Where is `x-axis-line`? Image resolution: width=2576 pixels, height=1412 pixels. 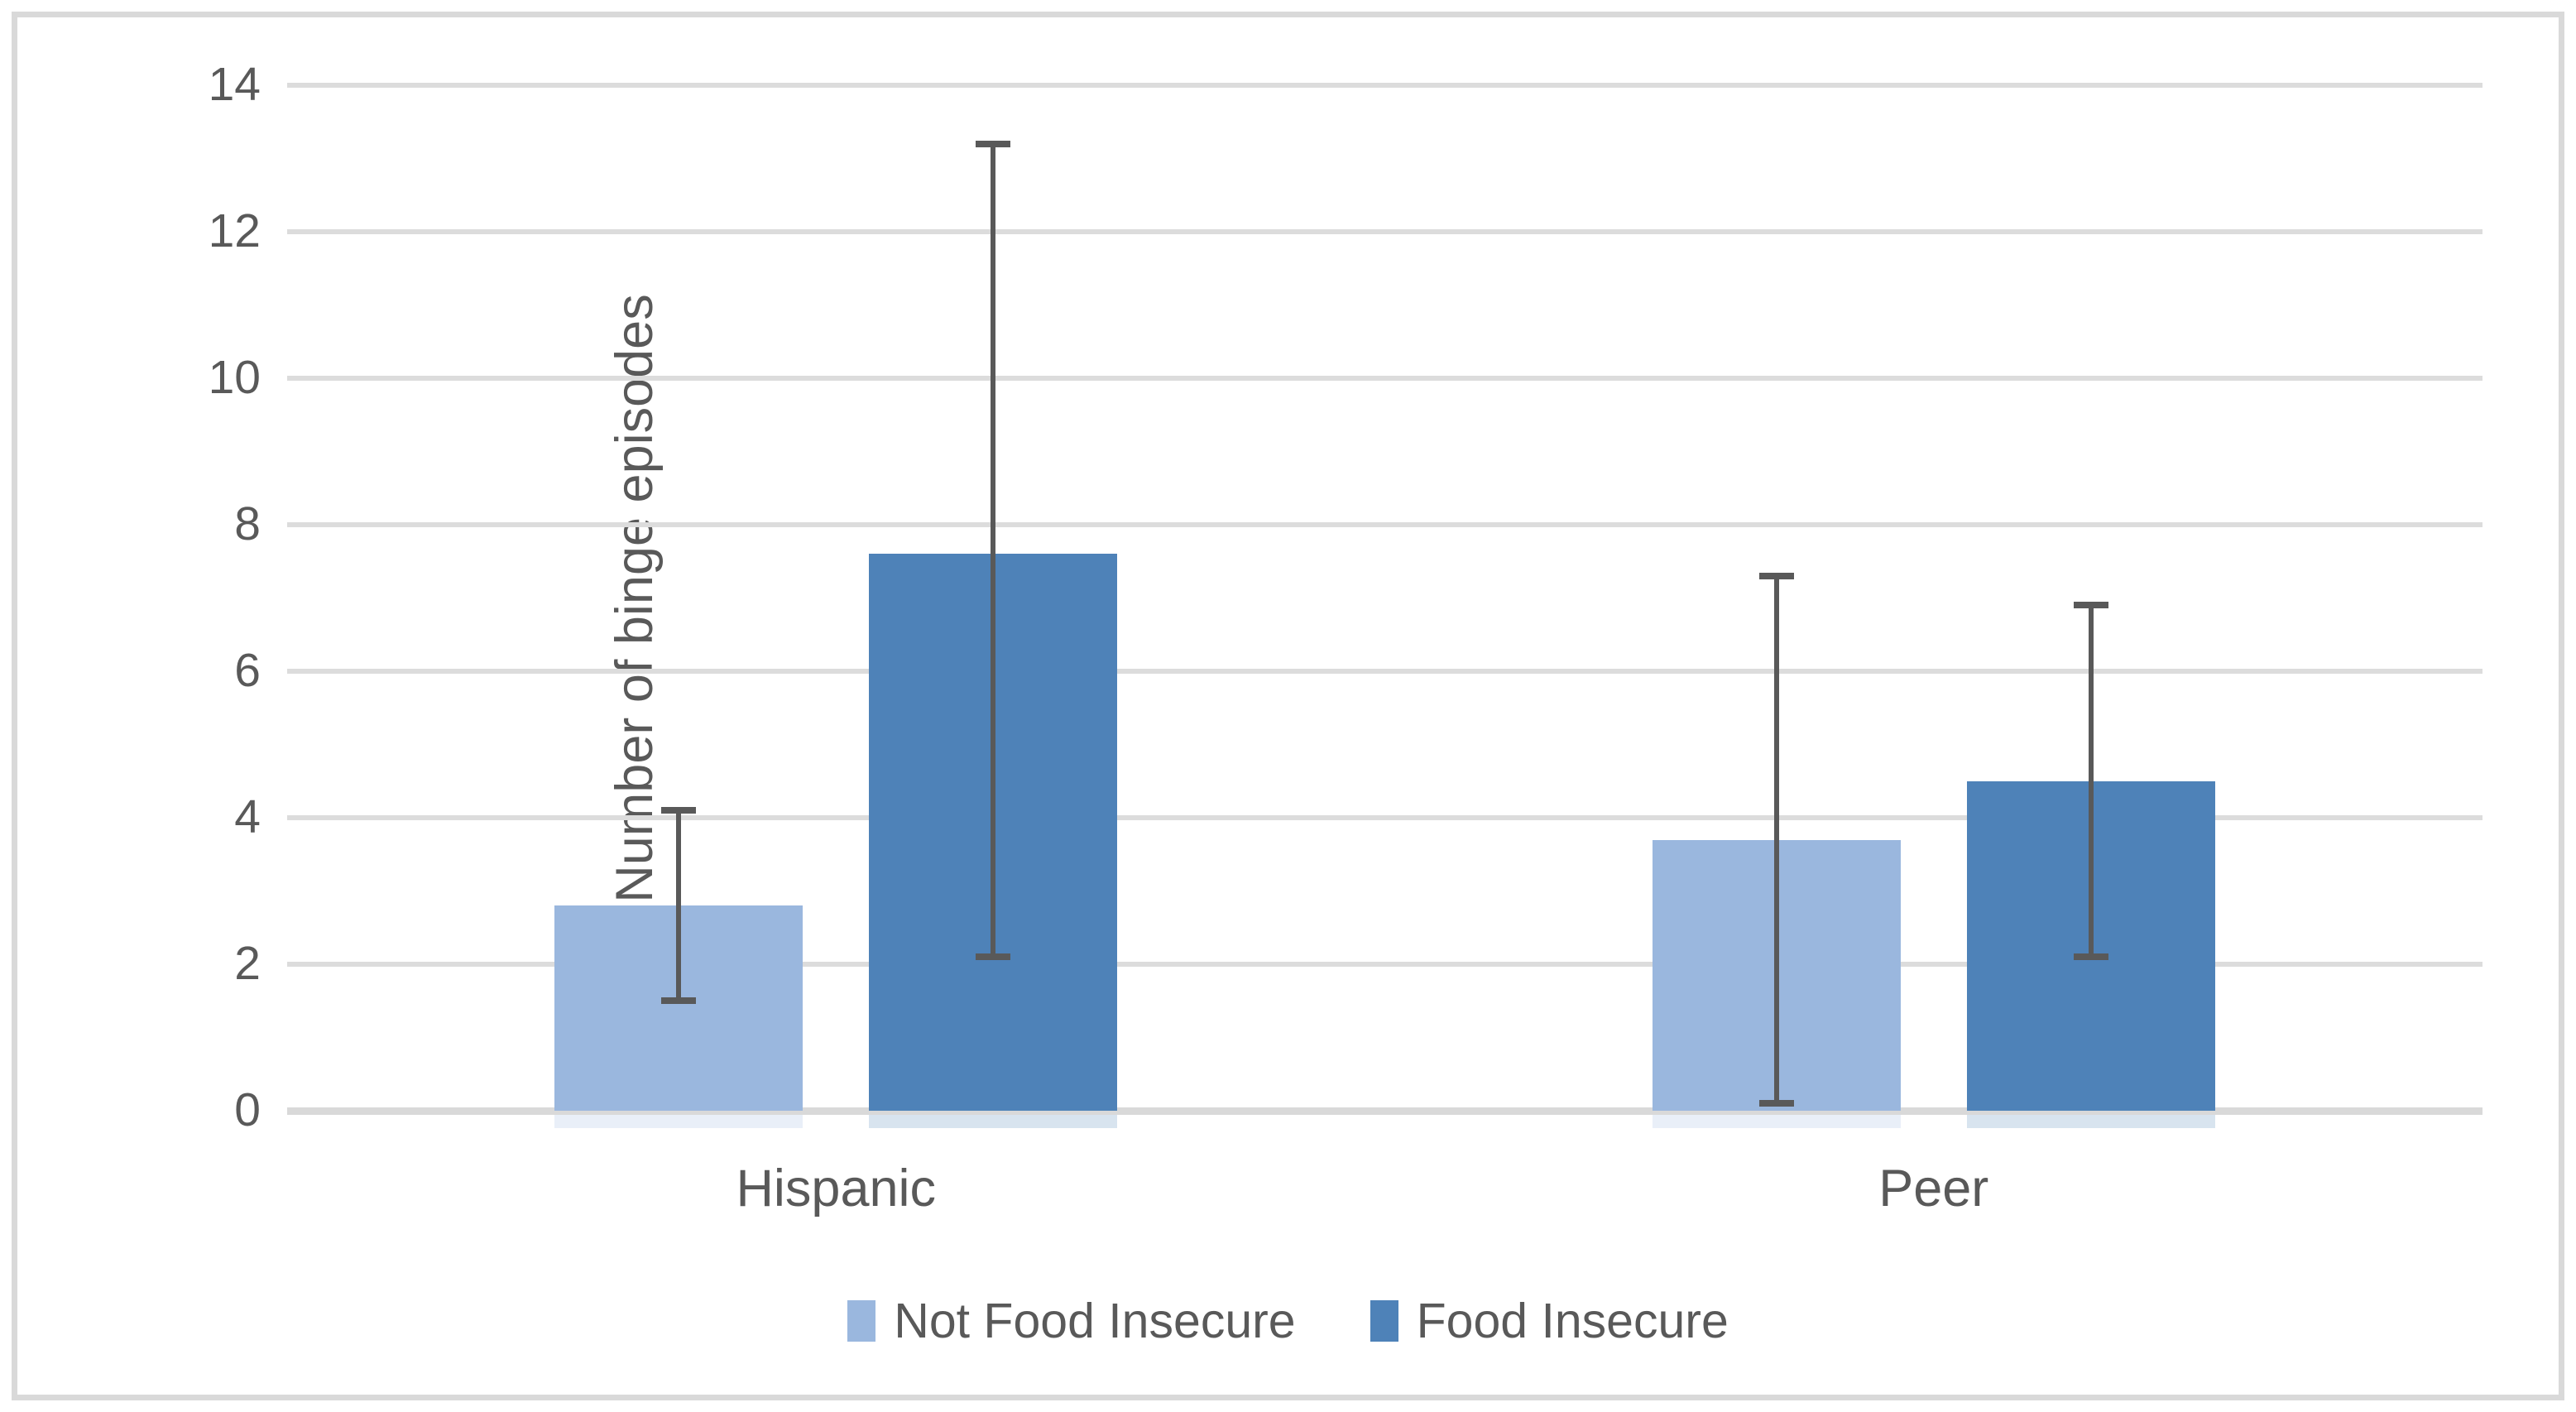 x-axis-line is located at coordinates (1384, 1111).